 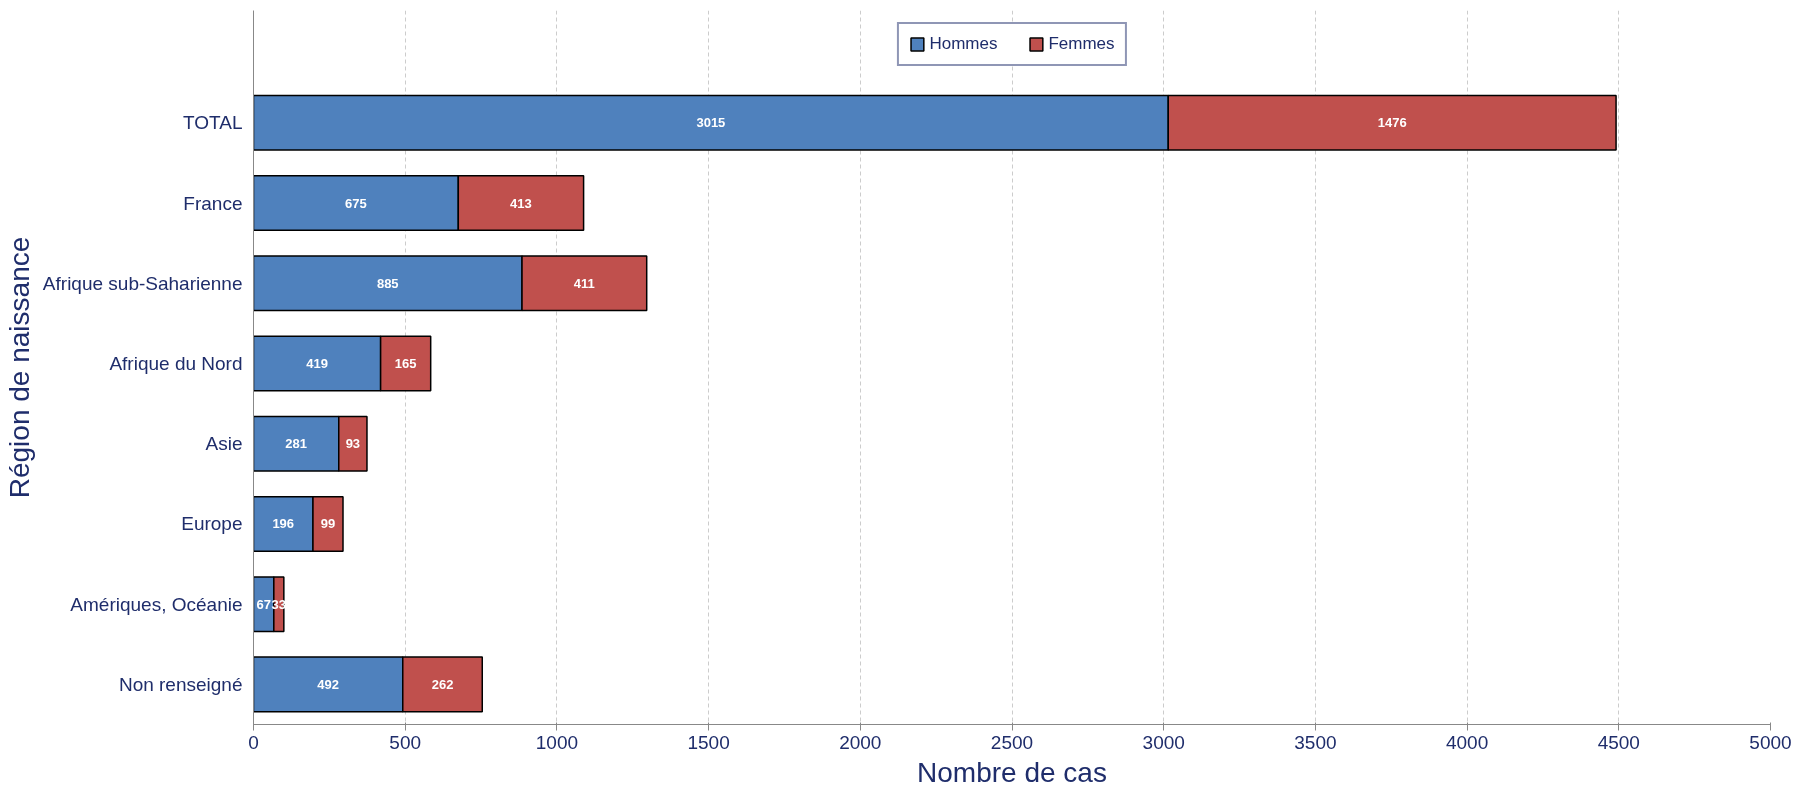 I want to click on y-axis-title: Région de naissance, so click(x=19, y=367).